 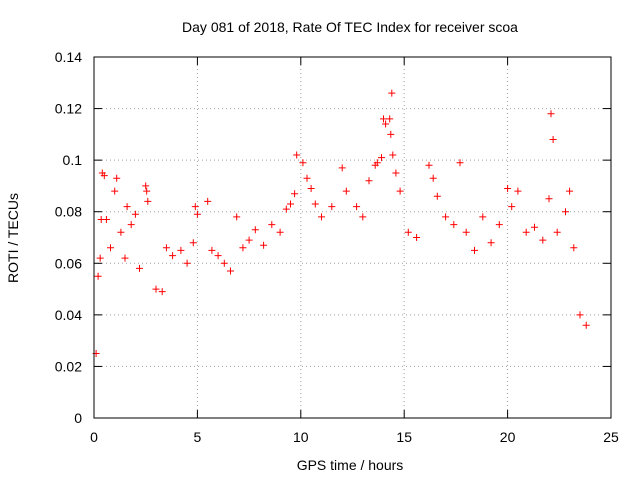 What do you see at coordinates (611, 437) in the screenshot?
I see `x-tick-label: 25` at bounding box center [611, 437].